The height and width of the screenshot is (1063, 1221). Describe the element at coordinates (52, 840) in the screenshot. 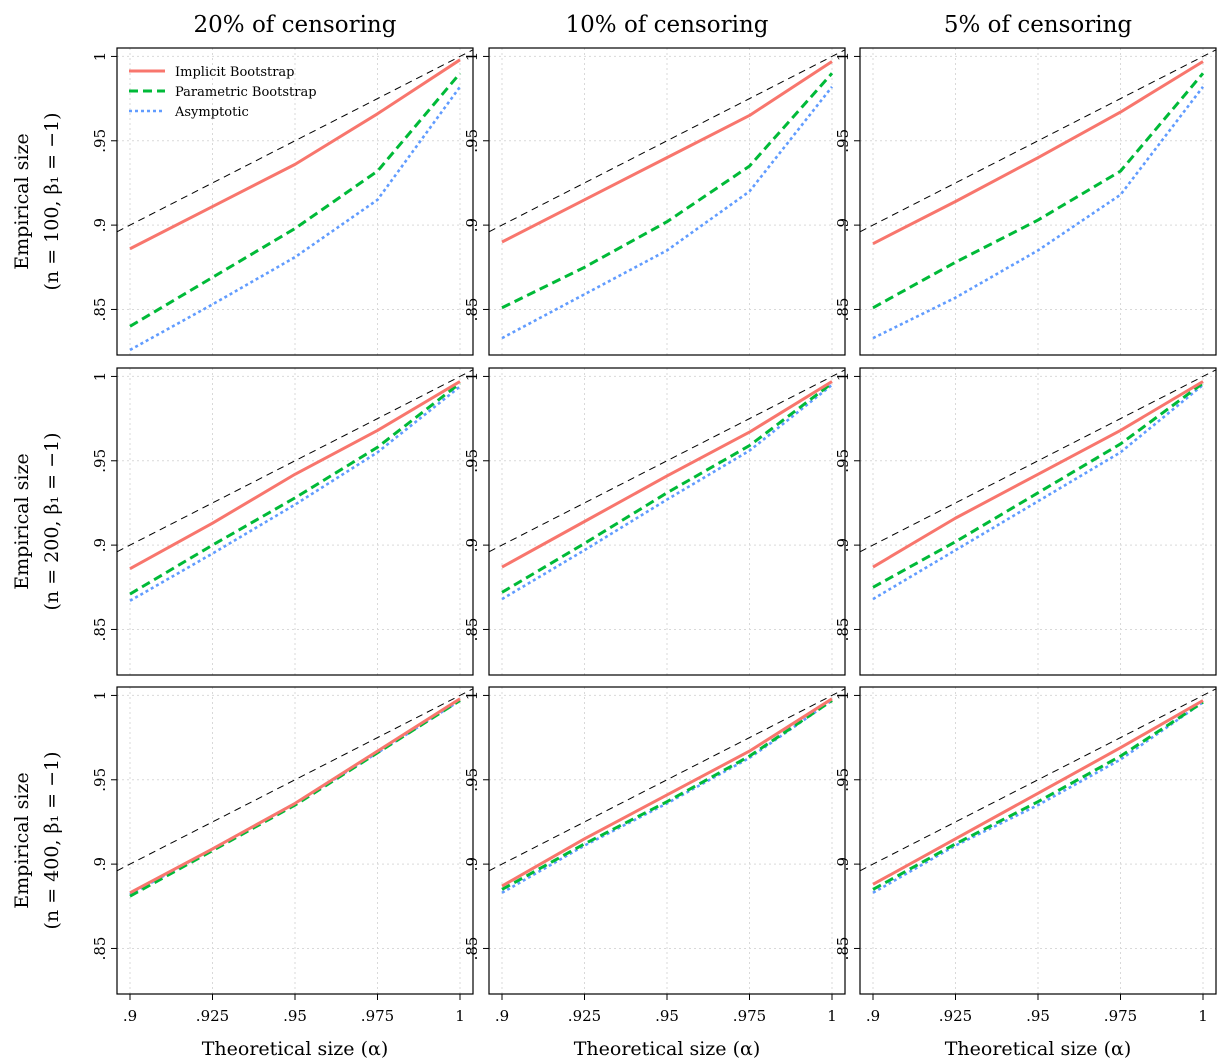

I see `row-label-3-line2: (n = 400, β₁ = −1)` at that location.